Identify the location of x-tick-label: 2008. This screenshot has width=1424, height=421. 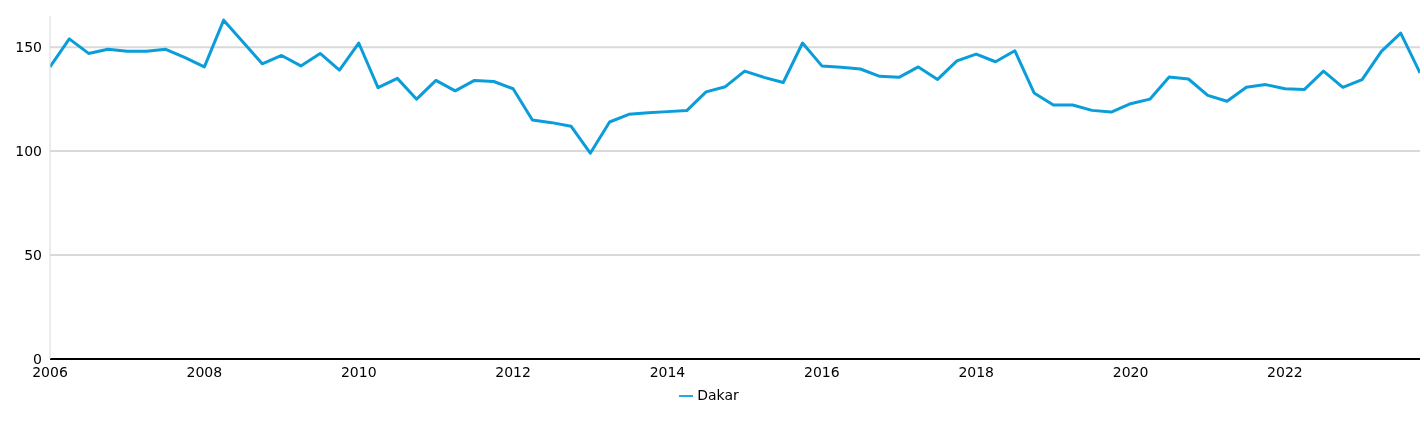
(204, 371).